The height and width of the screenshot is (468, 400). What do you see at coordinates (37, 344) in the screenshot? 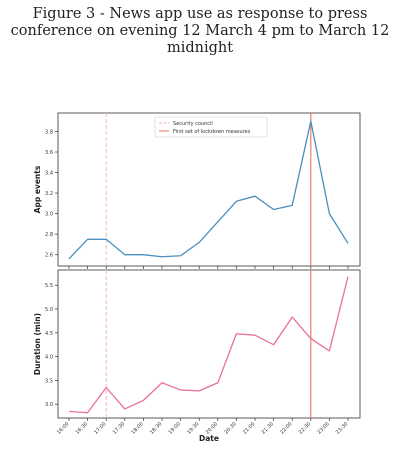
I see `y-axis-label: Duration (min)` at bounding box center [37, 344].